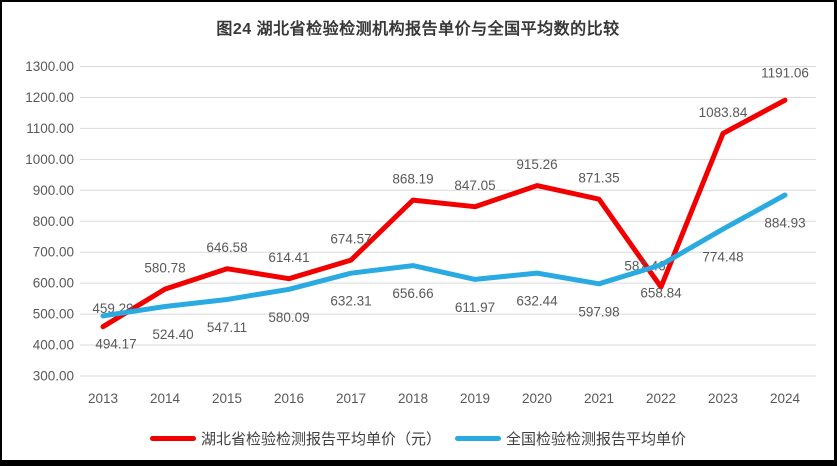  What do you see at coordinates (53, 190) in the screenshot?
I see `y-tick-label: 900.00` at bounding box center [53, 190].